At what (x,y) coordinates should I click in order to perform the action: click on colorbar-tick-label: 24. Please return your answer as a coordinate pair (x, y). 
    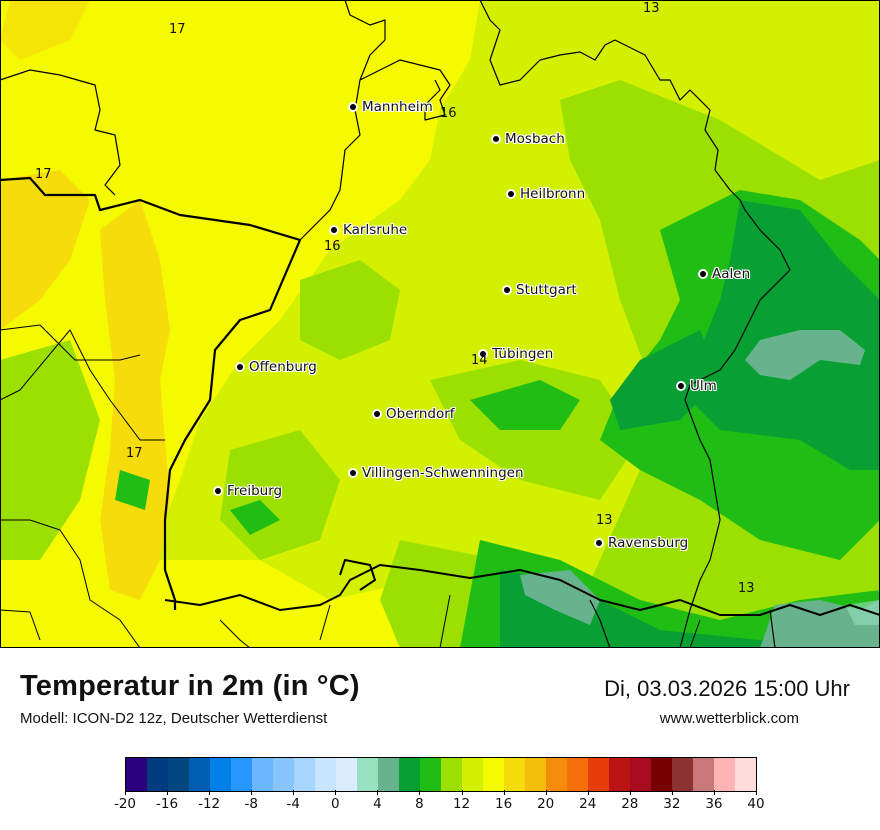
    Looking at the image, I should click on (588, 804).